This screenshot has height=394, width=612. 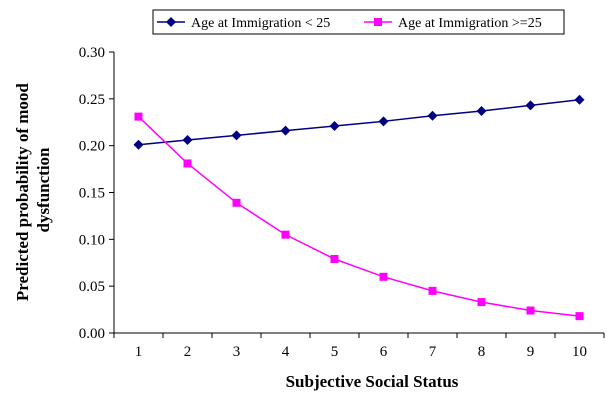 What do you see at coordinates (92, 240) in the screenshot?
I see `y-tick-label: 0.10` at bounding box center [92, 240].